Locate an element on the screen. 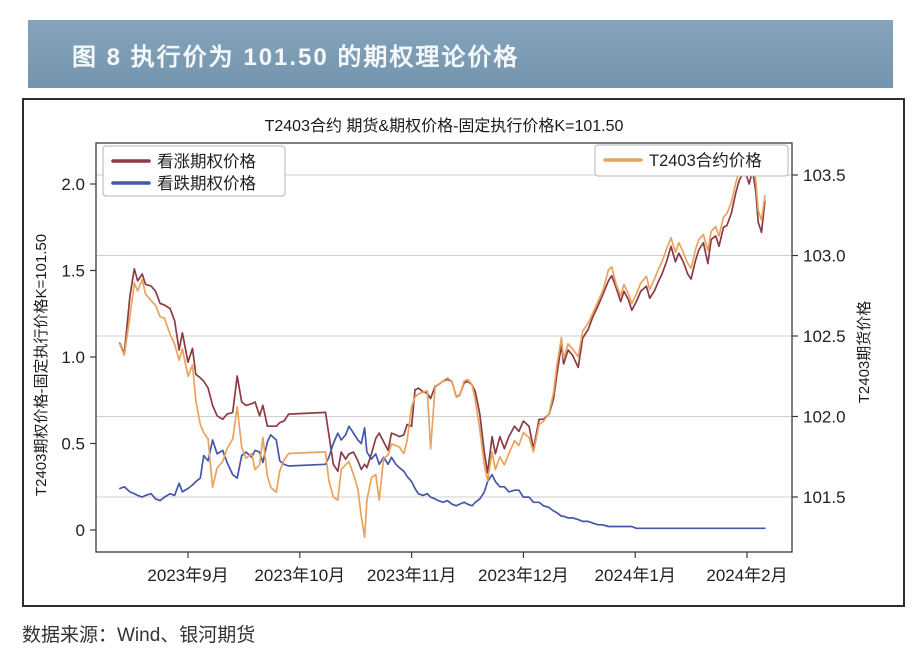 The height and width of the screenshot is (660, 921). x-axis-tick-label: 2024年2月 is located at coordinates (746, 575).